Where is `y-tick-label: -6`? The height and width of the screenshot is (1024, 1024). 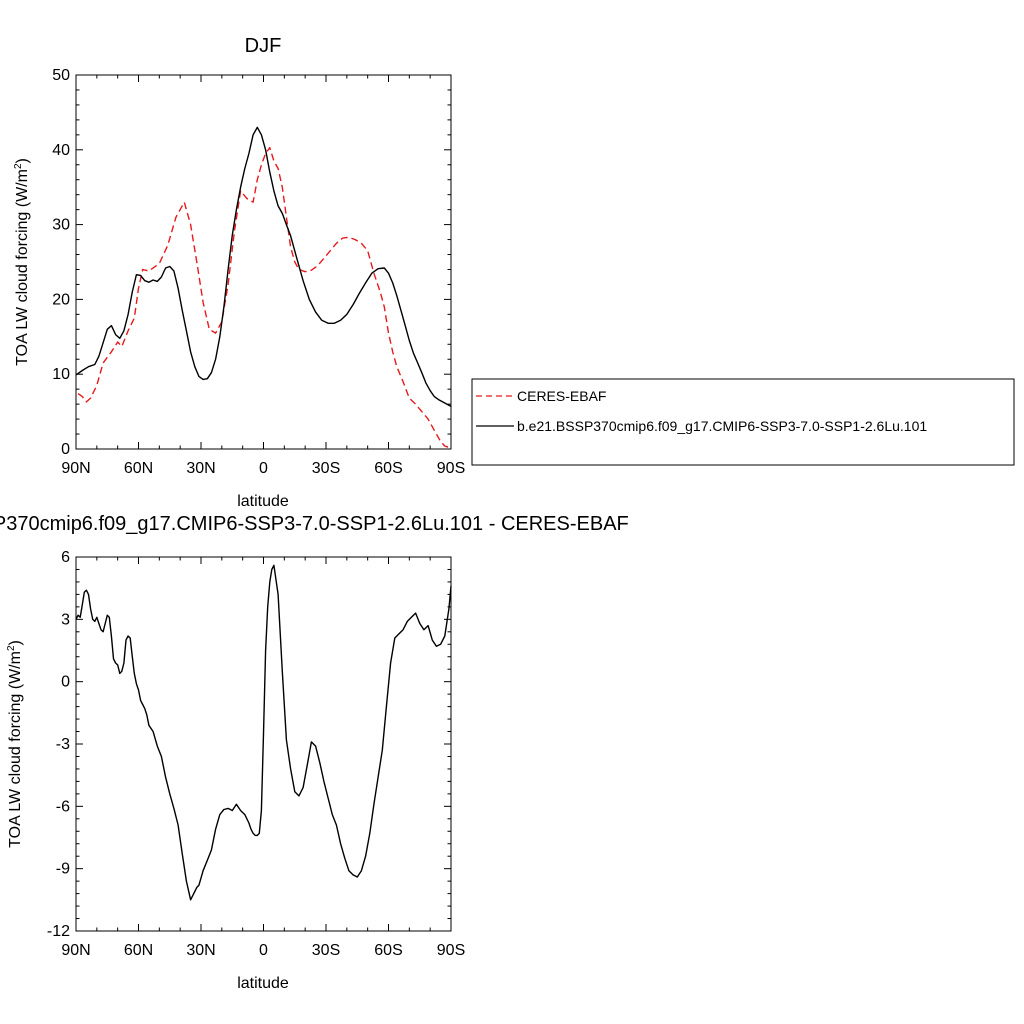
y-tick-label: -6 is located at coordinates (63, 806).